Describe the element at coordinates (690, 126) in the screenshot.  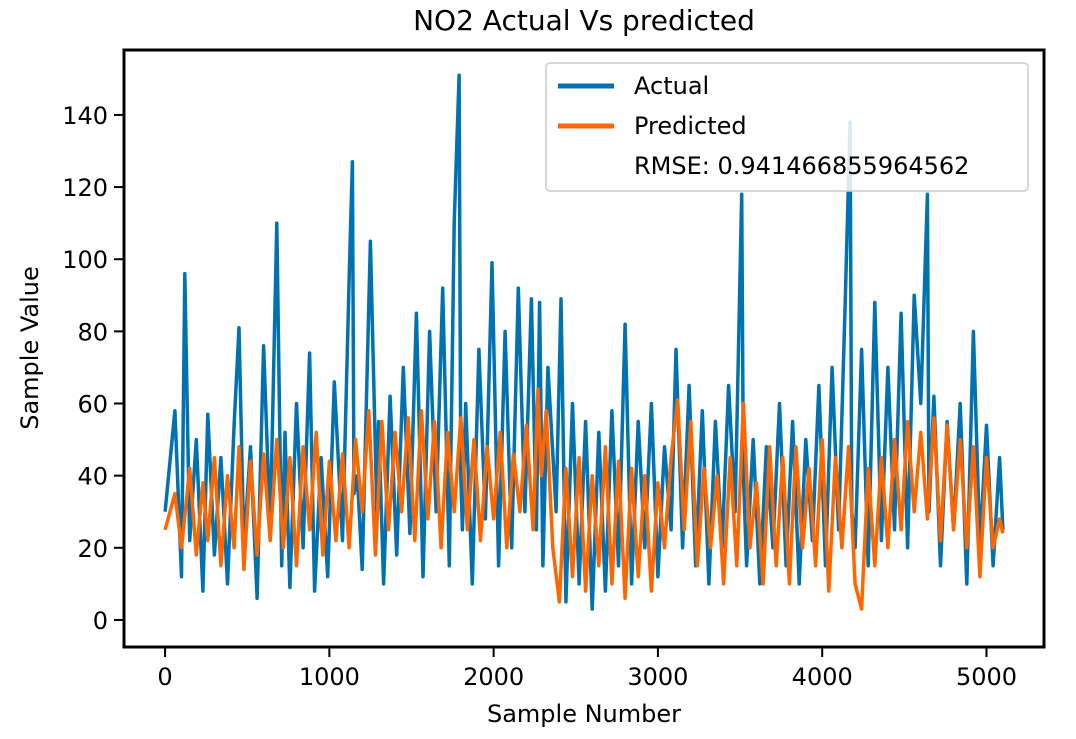
I see `legend-label-predicted: Predicted` at that location.